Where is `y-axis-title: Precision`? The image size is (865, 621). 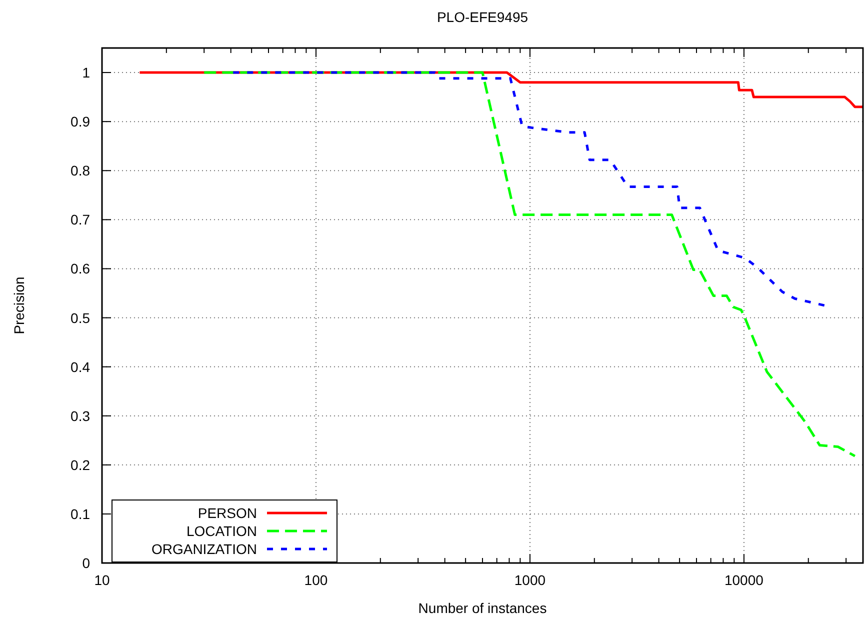 y-axis-title: Precision is located at coordinates (19, 305).